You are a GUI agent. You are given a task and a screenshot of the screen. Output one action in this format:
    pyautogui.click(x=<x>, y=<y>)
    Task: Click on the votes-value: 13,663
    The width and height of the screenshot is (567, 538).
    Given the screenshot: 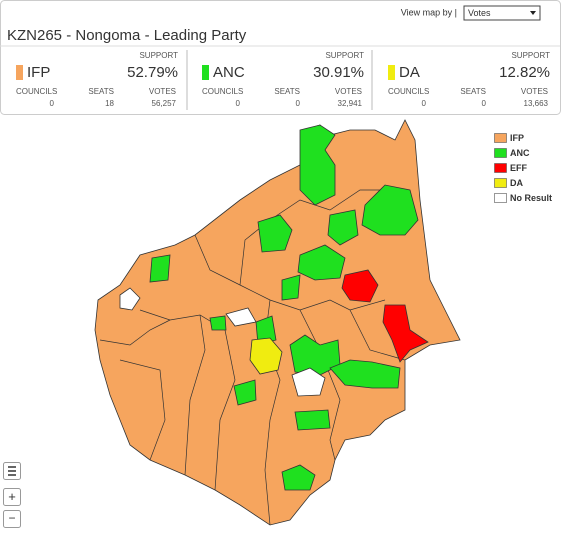 What is the action you would take?
    pyautogui.click(x=536, y=103)
    